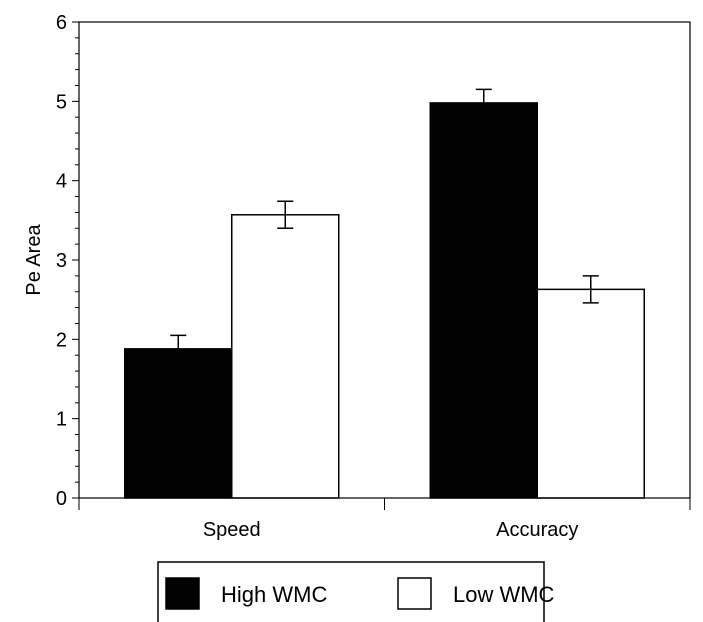 The image size is (703, 622). Describe the element at coordinates (61, 420) in the screenshot. I see `y-tick-label: 1` at that location.